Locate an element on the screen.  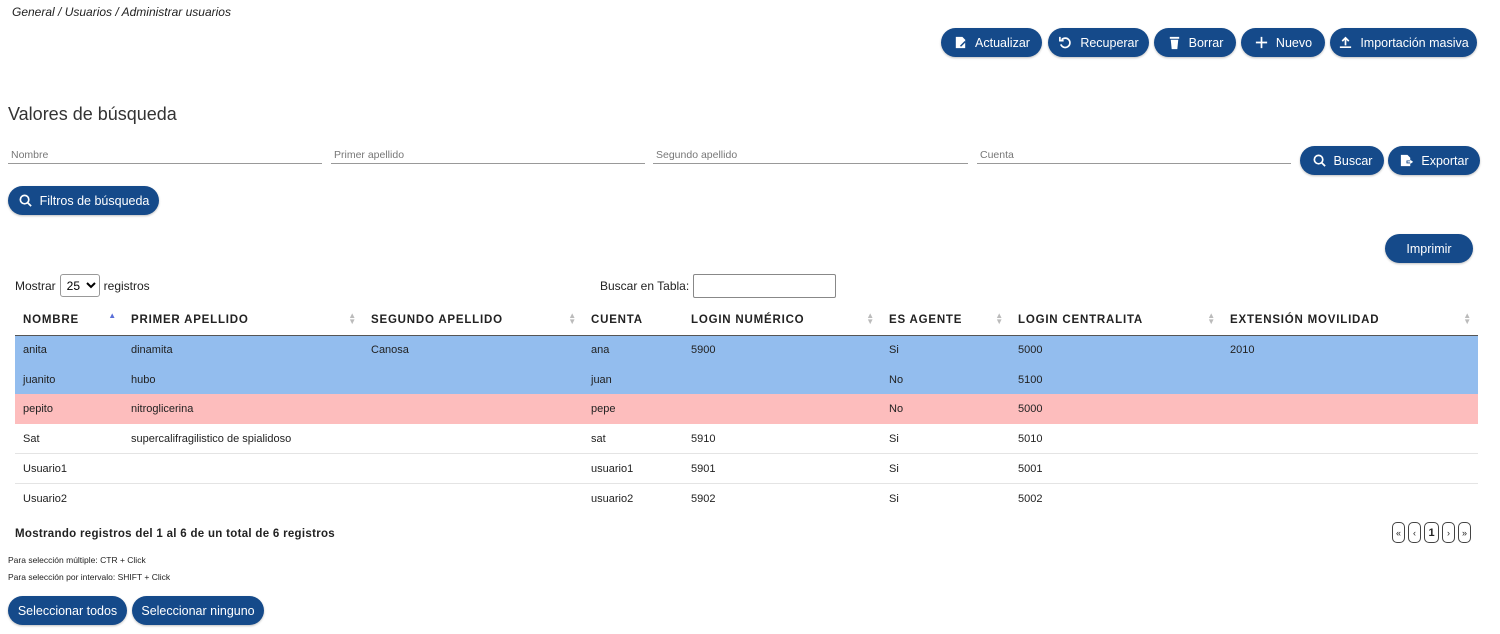
table-row: anita dinamita Canosa ana 5900 Si 5000 2010 is located at coordinates (746, 350).